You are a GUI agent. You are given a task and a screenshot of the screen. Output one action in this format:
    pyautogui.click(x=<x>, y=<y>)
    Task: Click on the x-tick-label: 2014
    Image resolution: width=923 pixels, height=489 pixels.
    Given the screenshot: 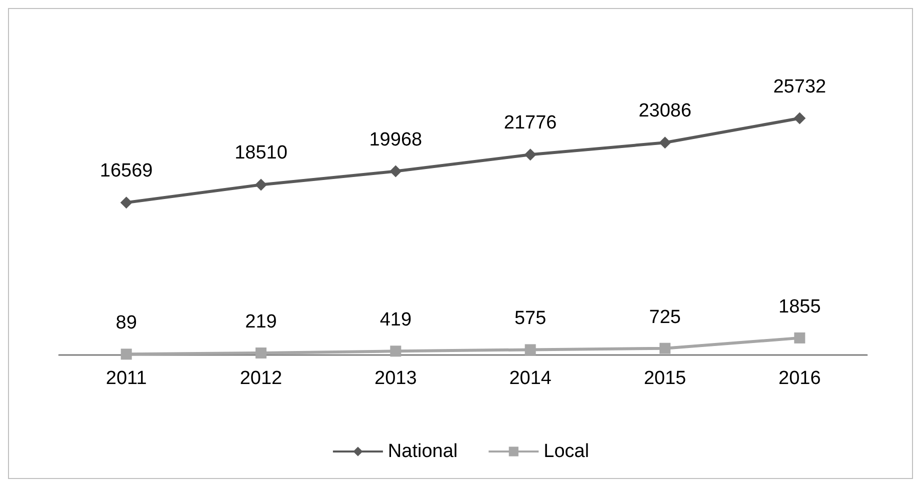 What is the action you would take?
    pyautogui.click(x=530, y=378)
    